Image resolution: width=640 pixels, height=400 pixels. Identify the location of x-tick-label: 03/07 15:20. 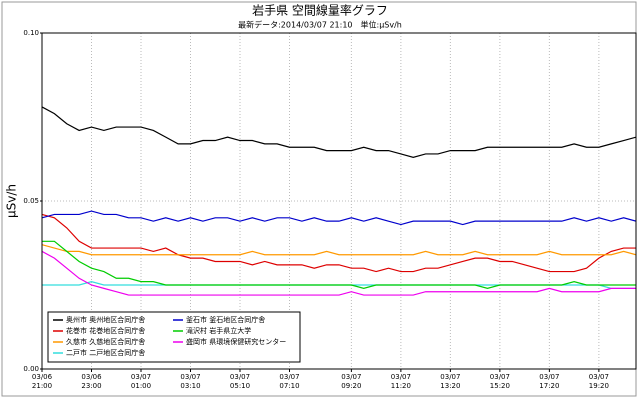
(500, 381).